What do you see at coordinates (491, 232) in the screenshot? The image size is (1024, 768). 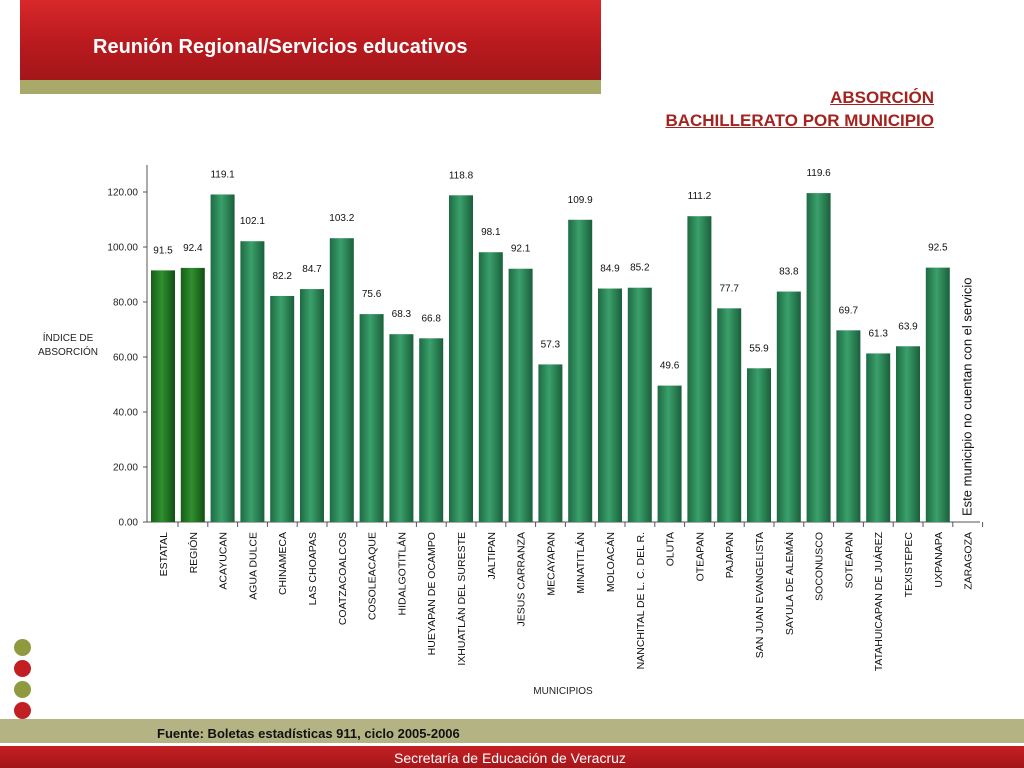 I see `value-label: 98.1` at bounding box center [491, 232].